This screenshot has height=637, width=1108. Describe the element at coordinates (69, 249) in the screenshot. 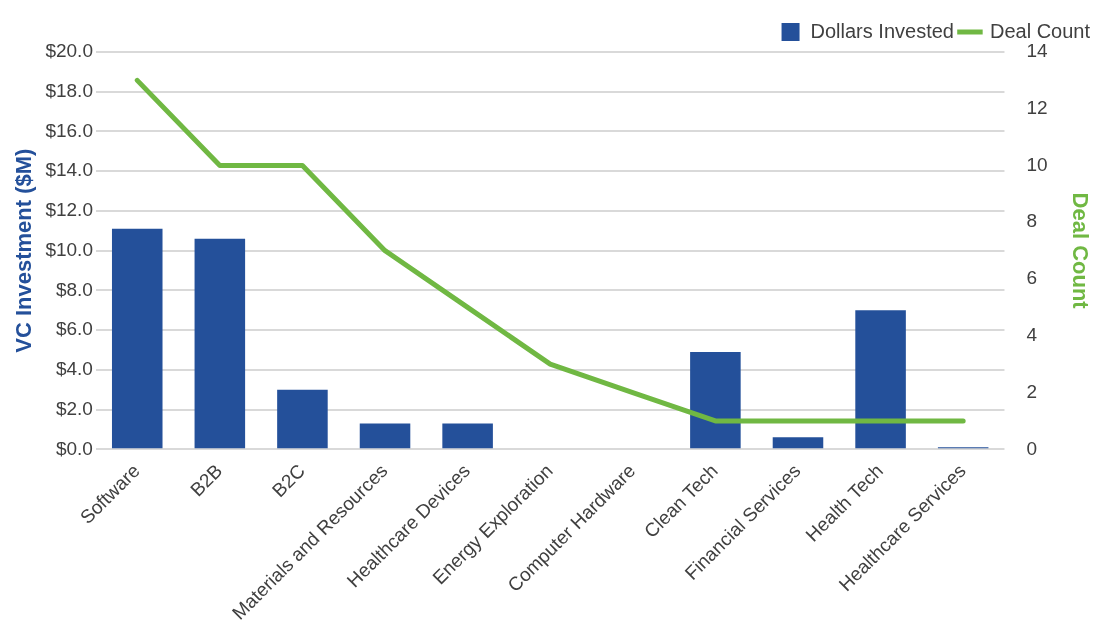

I see `y-tick-label: $10.0` at that location.